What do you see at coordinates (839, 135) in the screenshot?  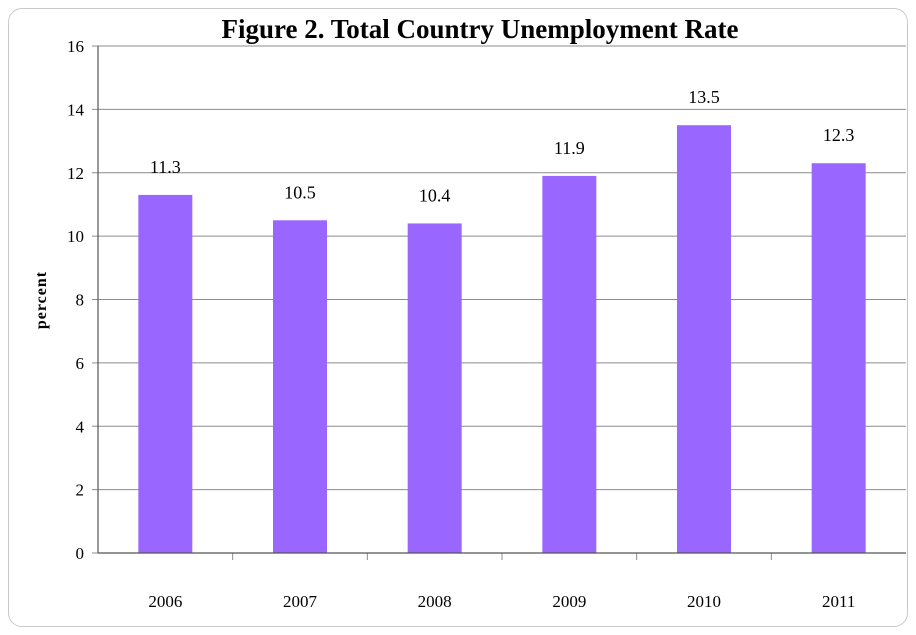 I see `data-label-2011: 12.3` at bounding box center [839, 135].